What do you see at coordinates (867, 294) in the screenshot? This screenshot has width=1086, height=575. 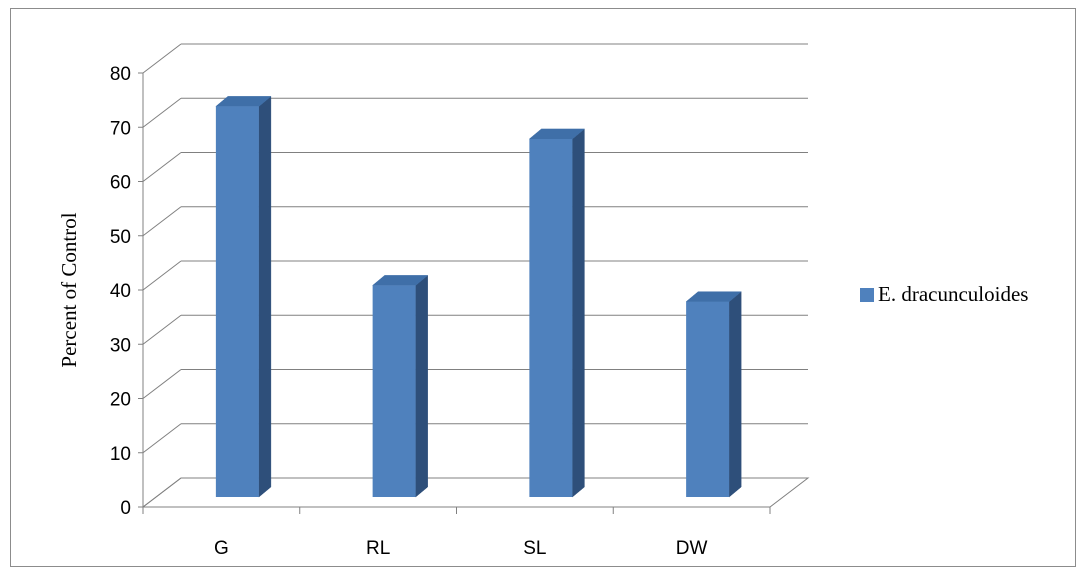 I see `legend-swatch` at bounding box center [867, 294].